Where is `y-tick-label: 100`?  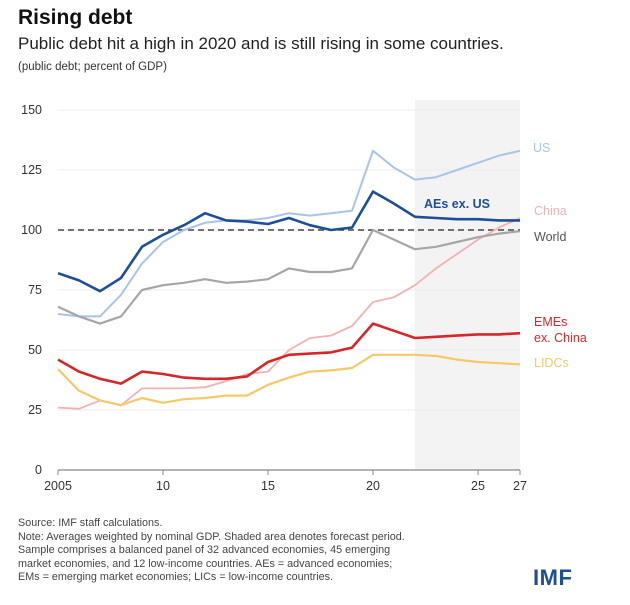
y-tick-label: 100 is located at coordinates (31, 230).